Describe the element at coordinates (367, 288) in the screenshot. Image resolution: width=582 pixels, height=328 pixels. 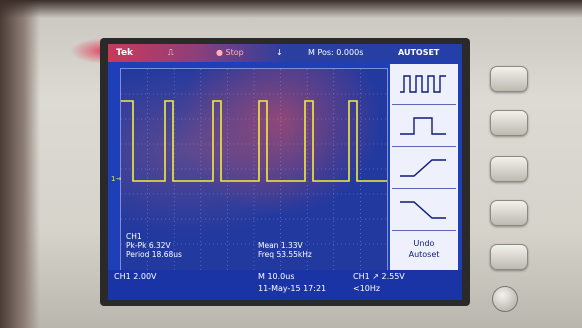
I see `trigger-frequency: <10Hz` at that location.